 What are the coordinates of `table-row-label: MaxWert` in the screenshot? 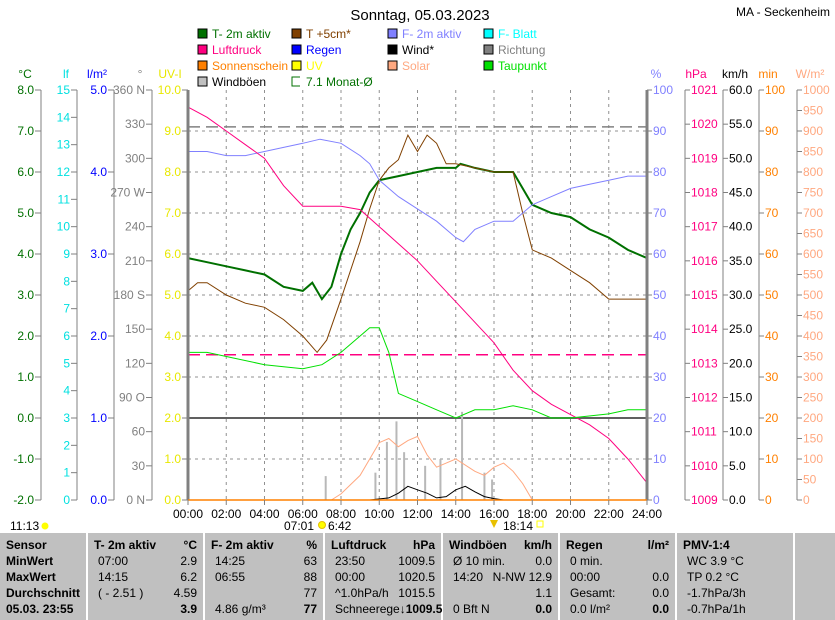 It's located at (31, 577).